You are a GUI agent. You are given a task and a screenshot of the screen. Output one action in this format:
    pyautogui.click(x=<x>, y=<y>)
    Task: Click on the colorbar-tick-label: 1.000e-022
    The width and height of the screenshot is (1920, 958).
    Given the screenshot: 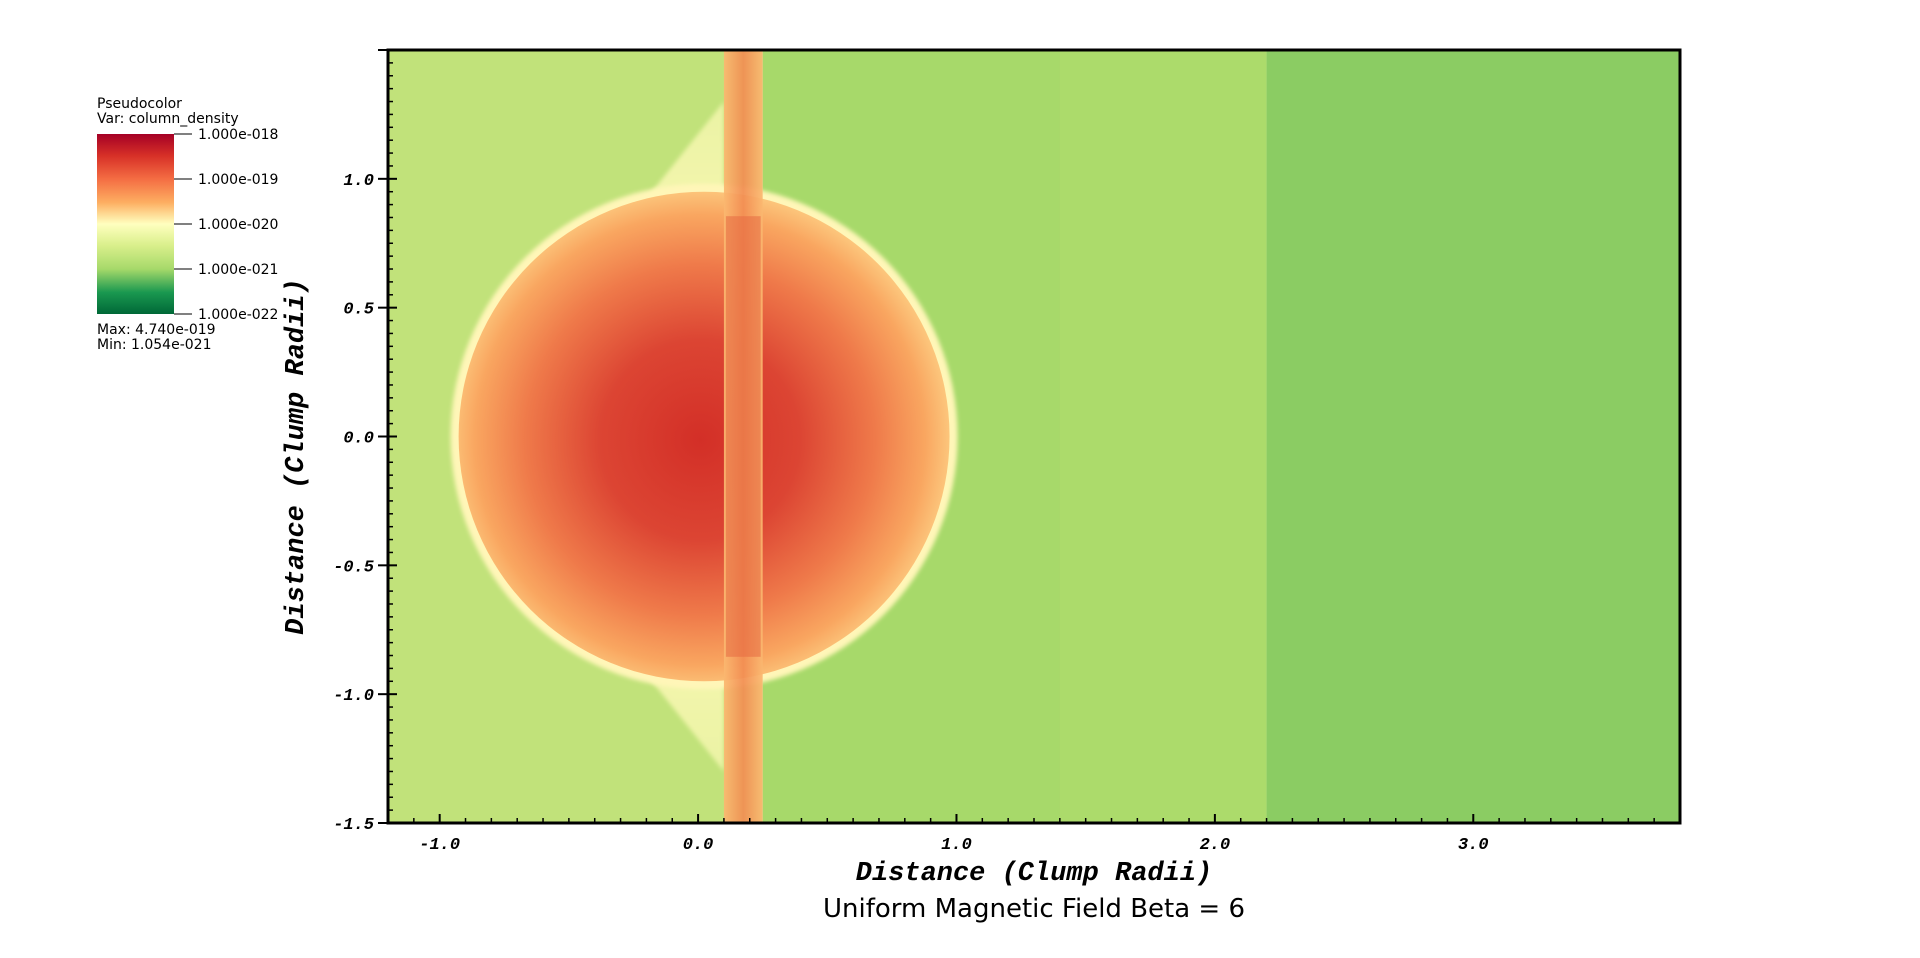 What is the action you would take?
    pyautogui.click(x=238, y=315)
    